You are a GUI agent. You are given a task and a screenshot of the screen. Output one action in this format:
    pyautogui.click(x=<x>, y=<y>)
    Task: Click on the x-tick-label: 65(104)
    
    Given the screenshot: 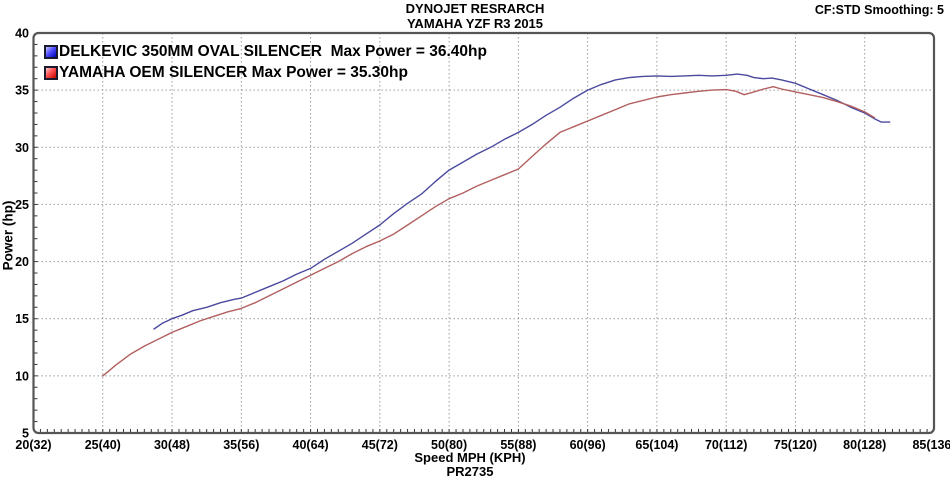 What is the action you would take?
    pyautogui.click(x=656, y=445)
    